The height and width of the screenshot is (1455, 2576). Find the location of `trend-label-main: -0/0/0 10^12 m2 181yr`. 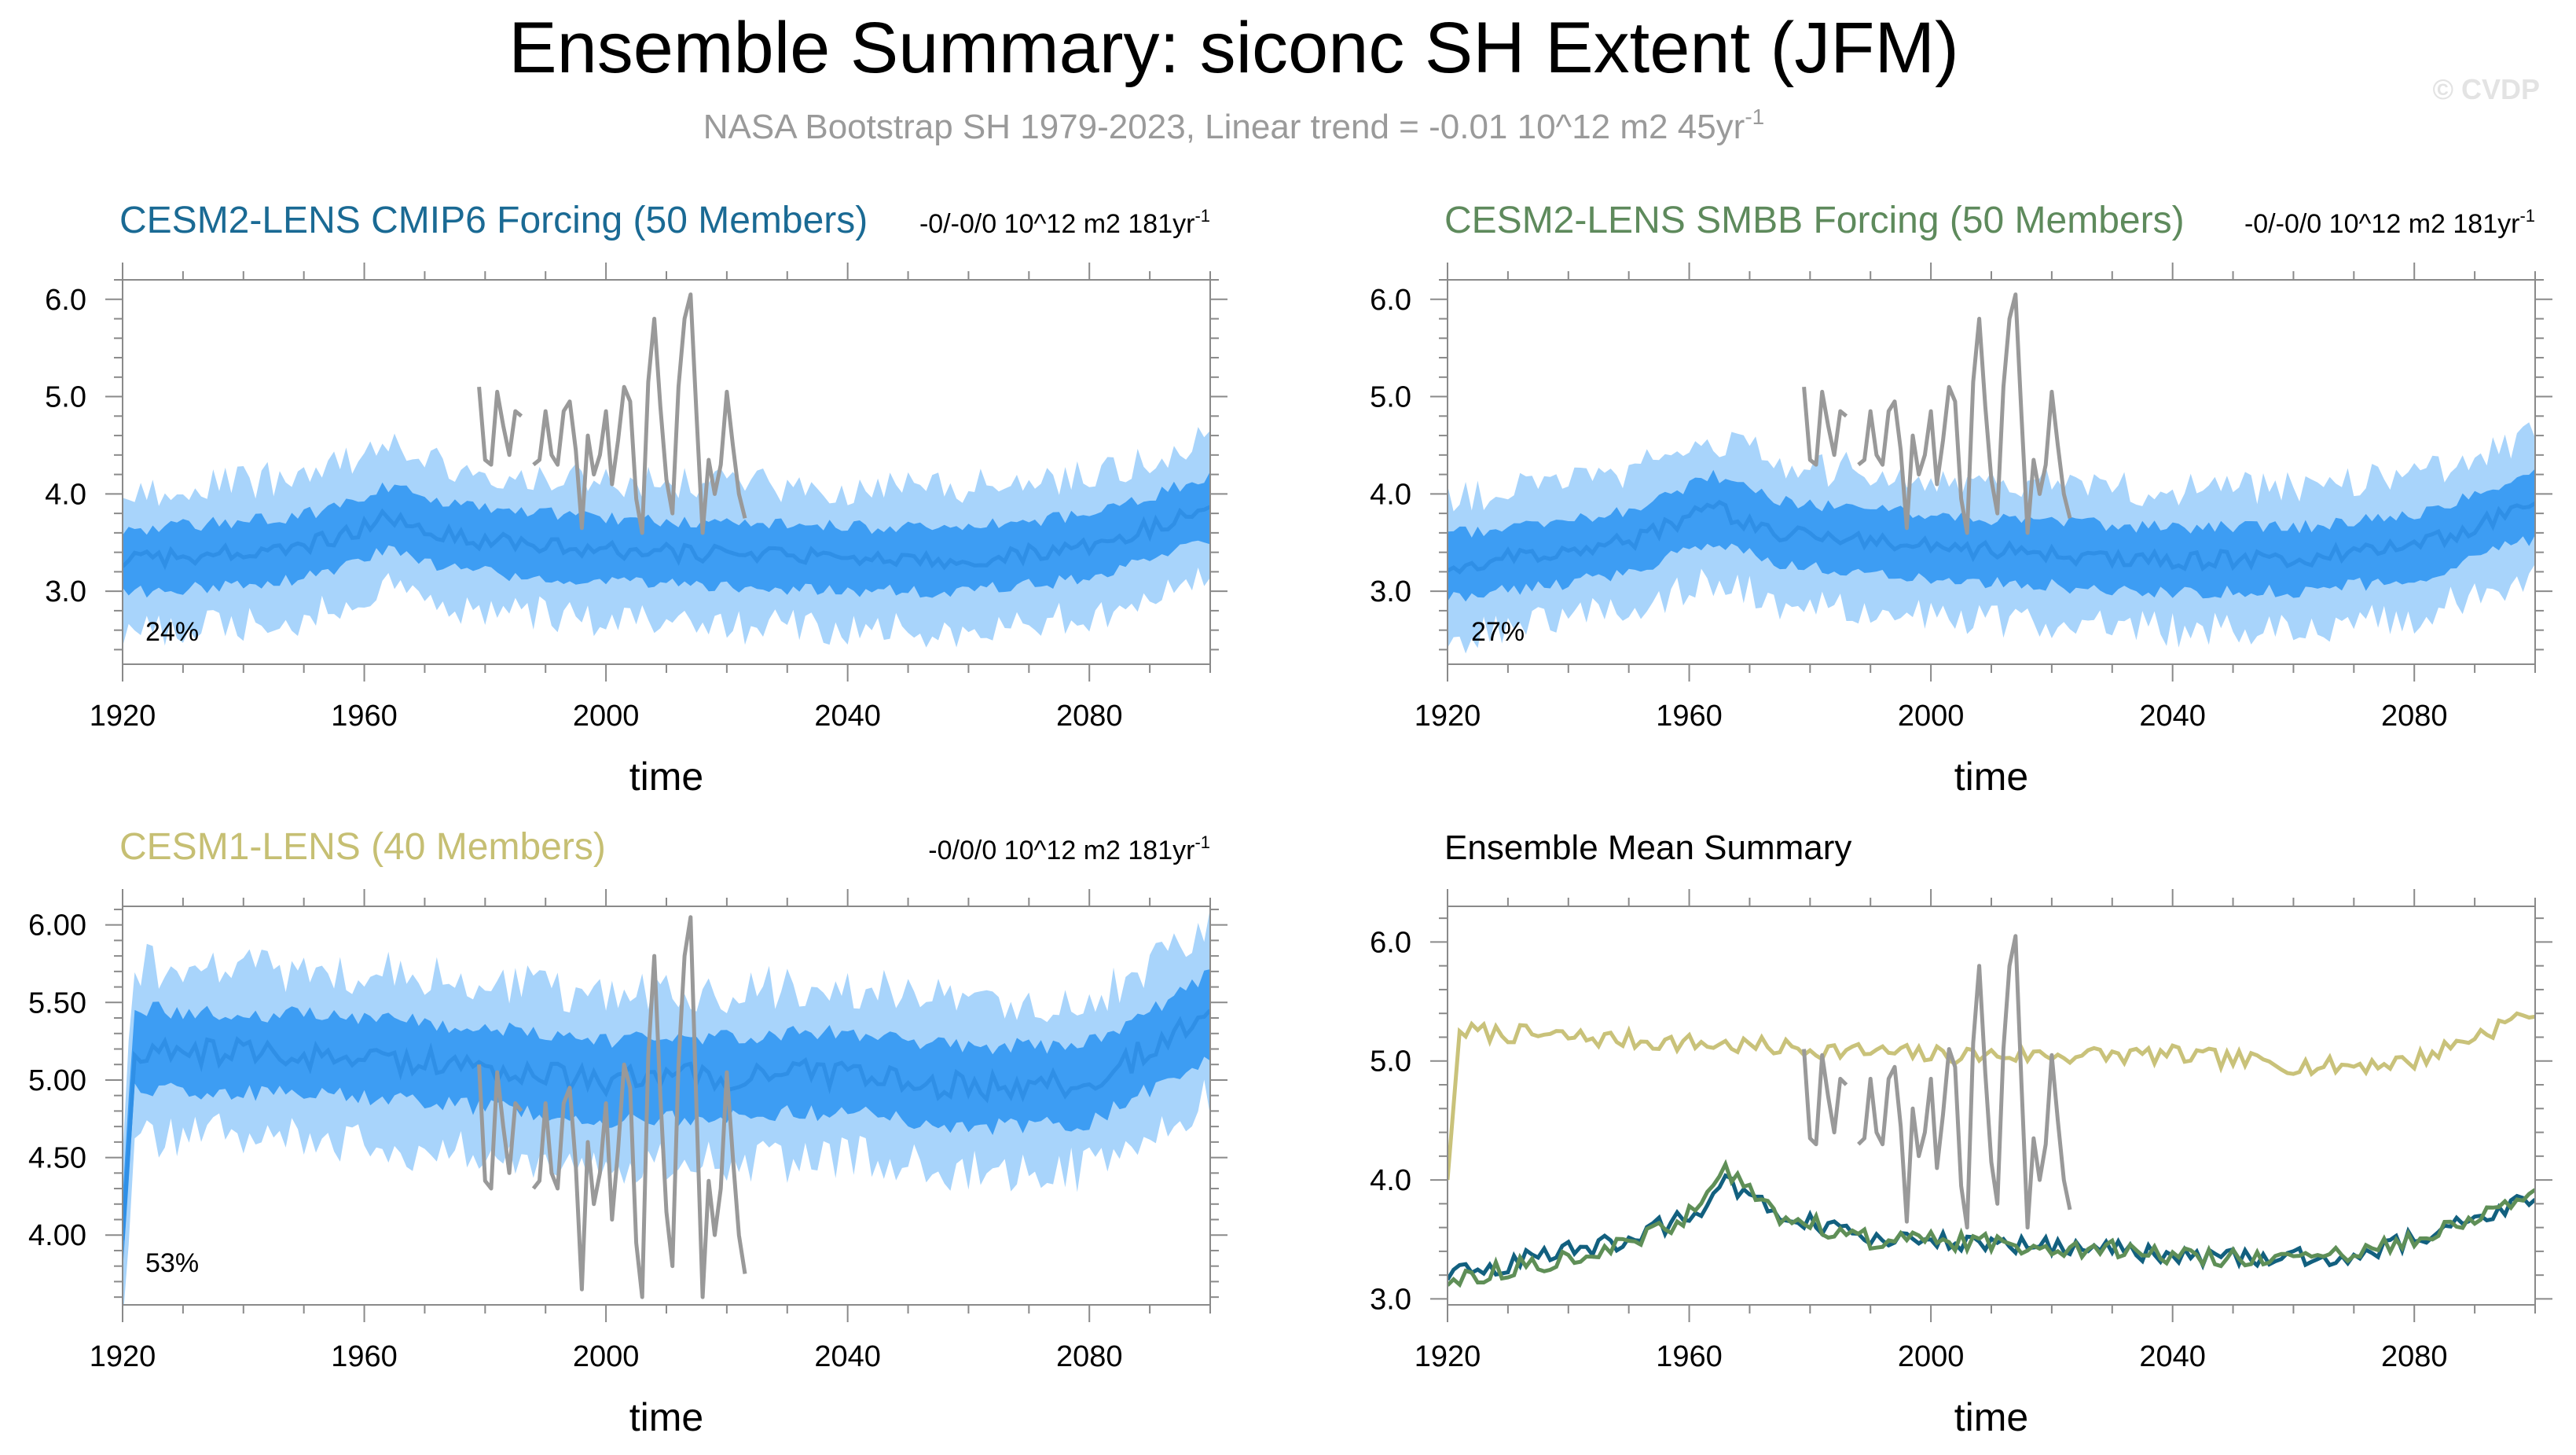

trend-label-main: -0/0/0 10^12 m2 181yr is located at coordinates (1061, 850).